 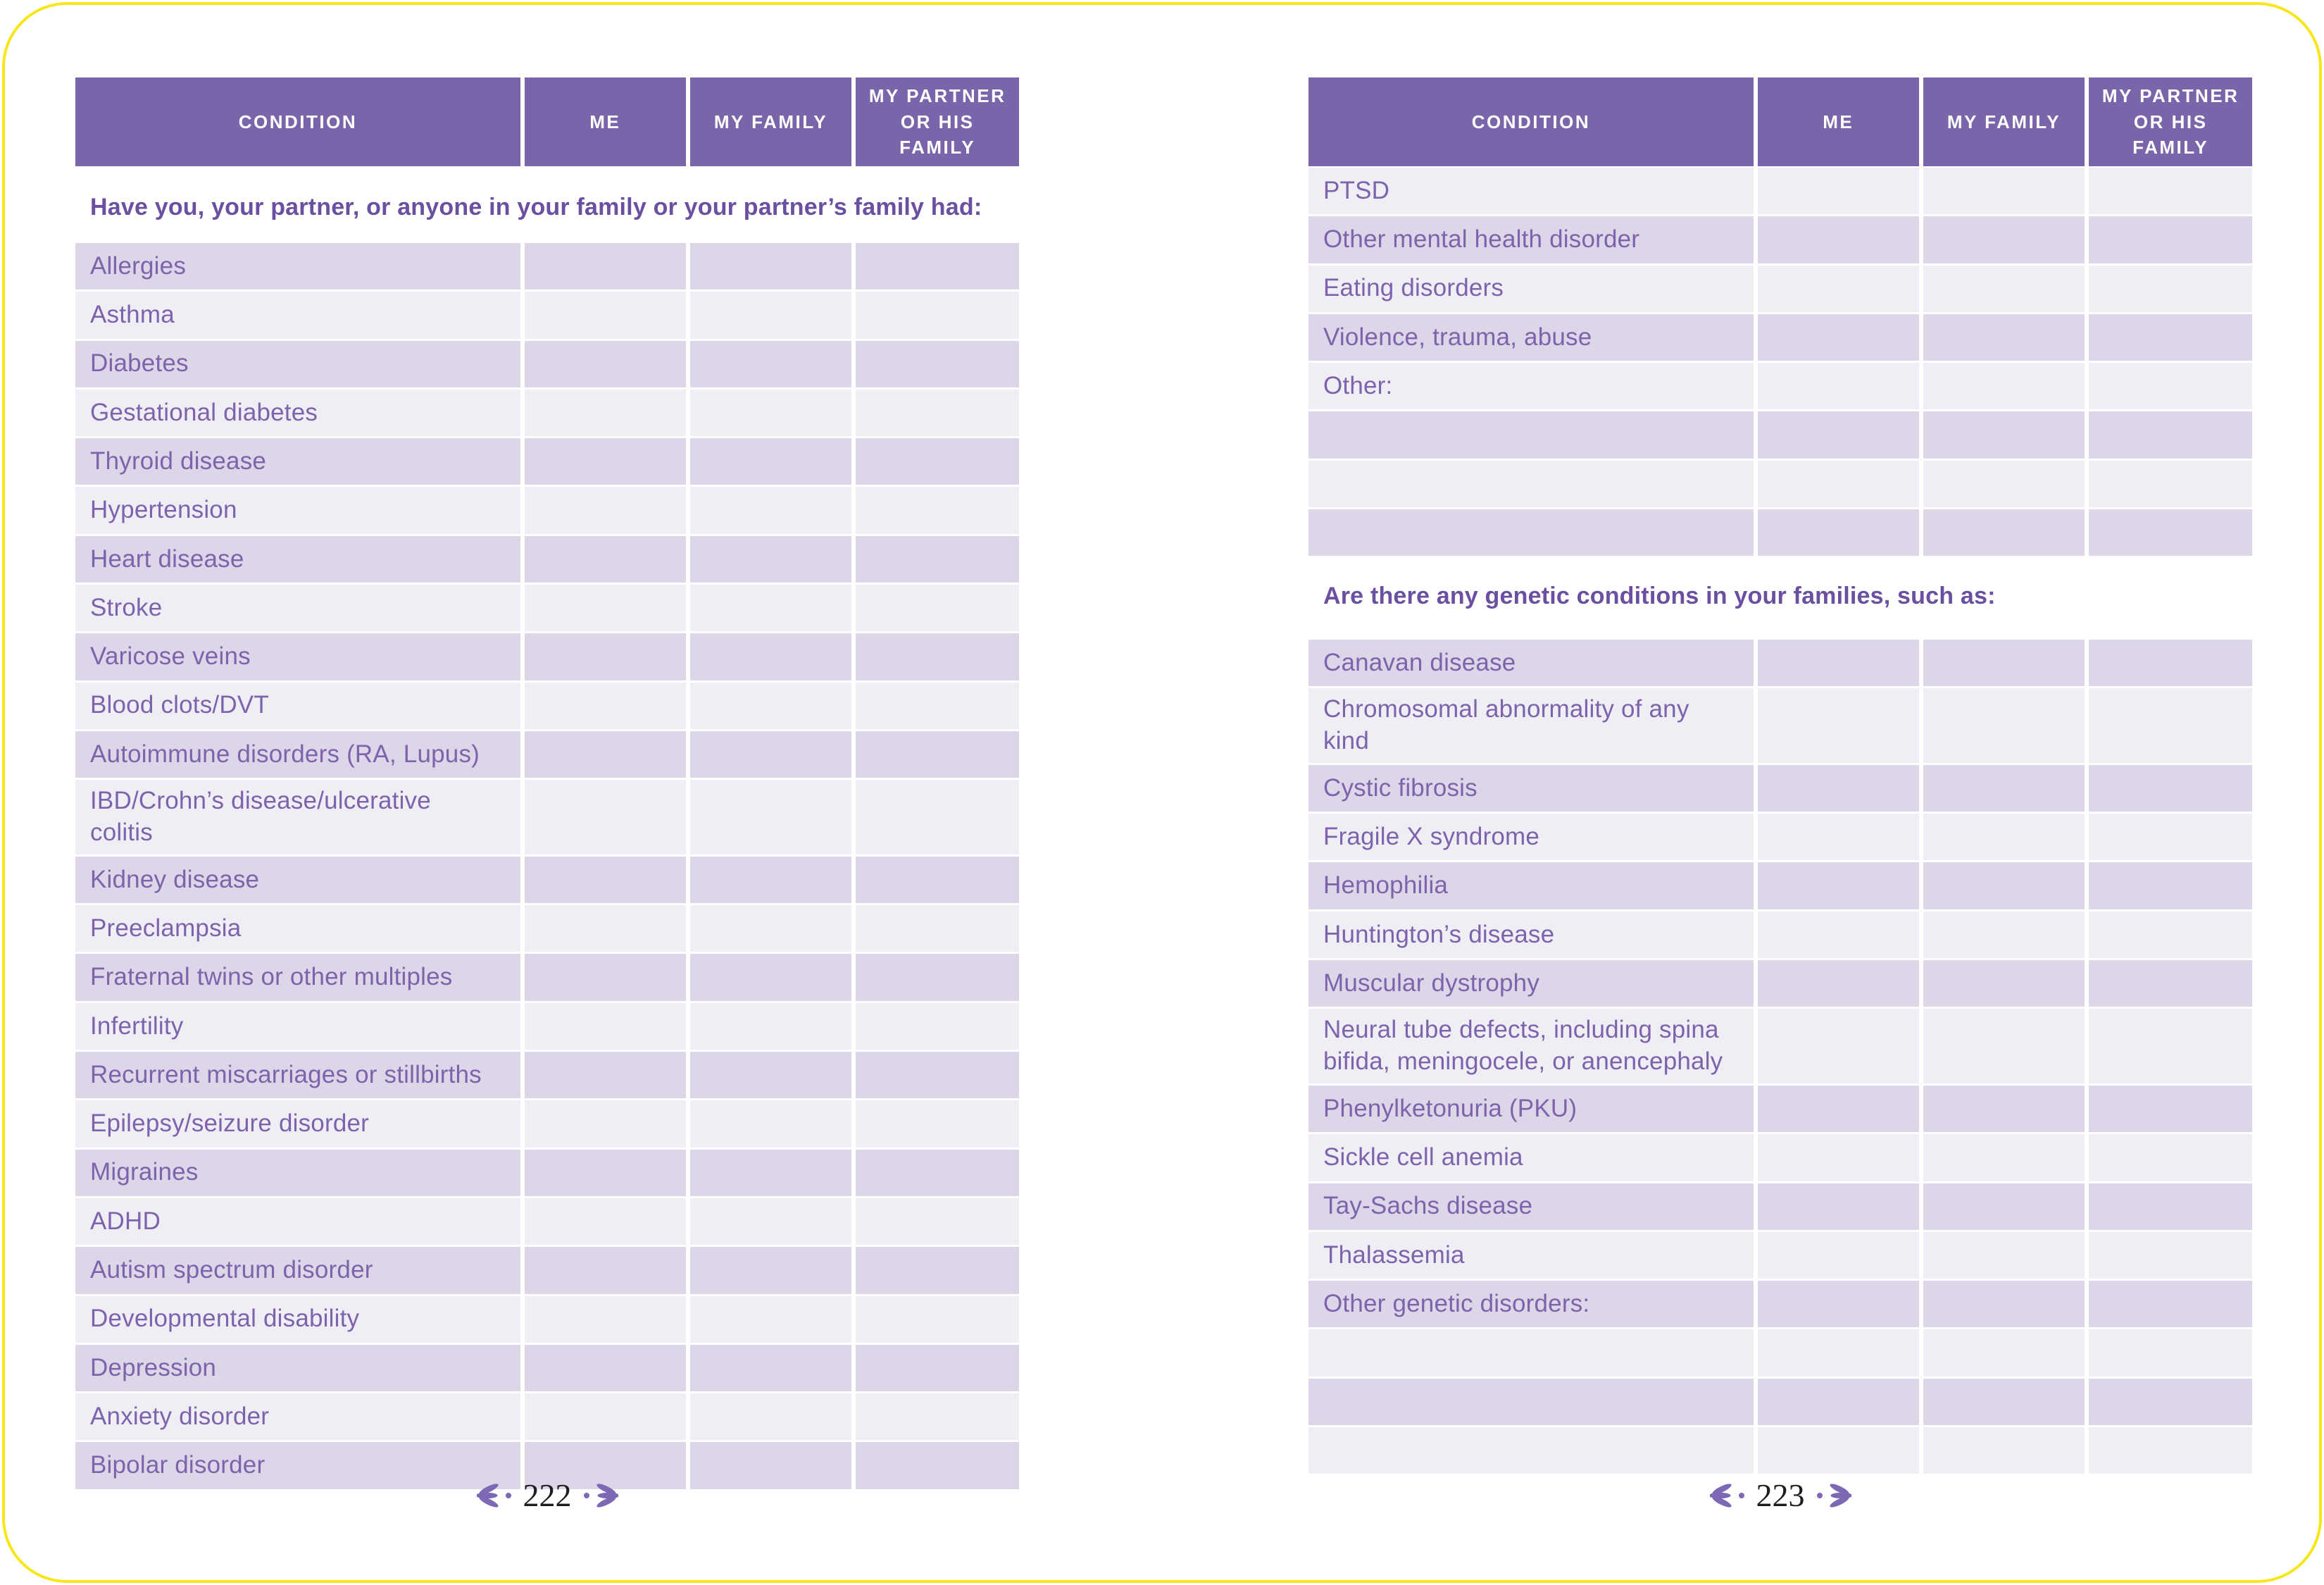 I want to click on table-row: Other:, so click(x=1780, y=386).